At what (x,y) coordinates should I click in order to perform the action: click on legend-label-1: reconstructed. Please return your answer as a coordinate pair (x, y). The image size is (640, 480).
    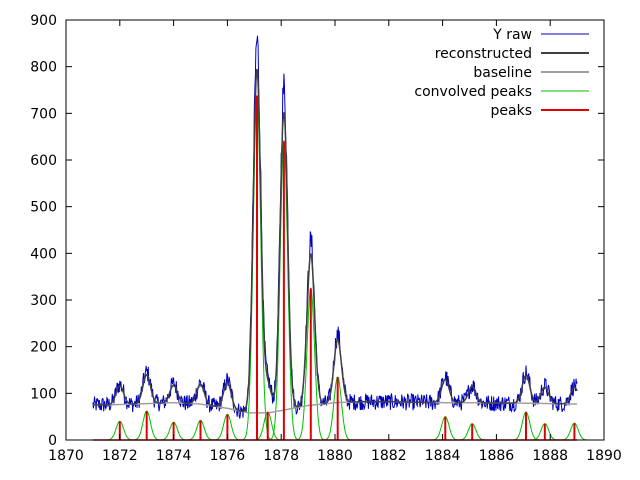
    Looking at the image, I should click on (483, 54).